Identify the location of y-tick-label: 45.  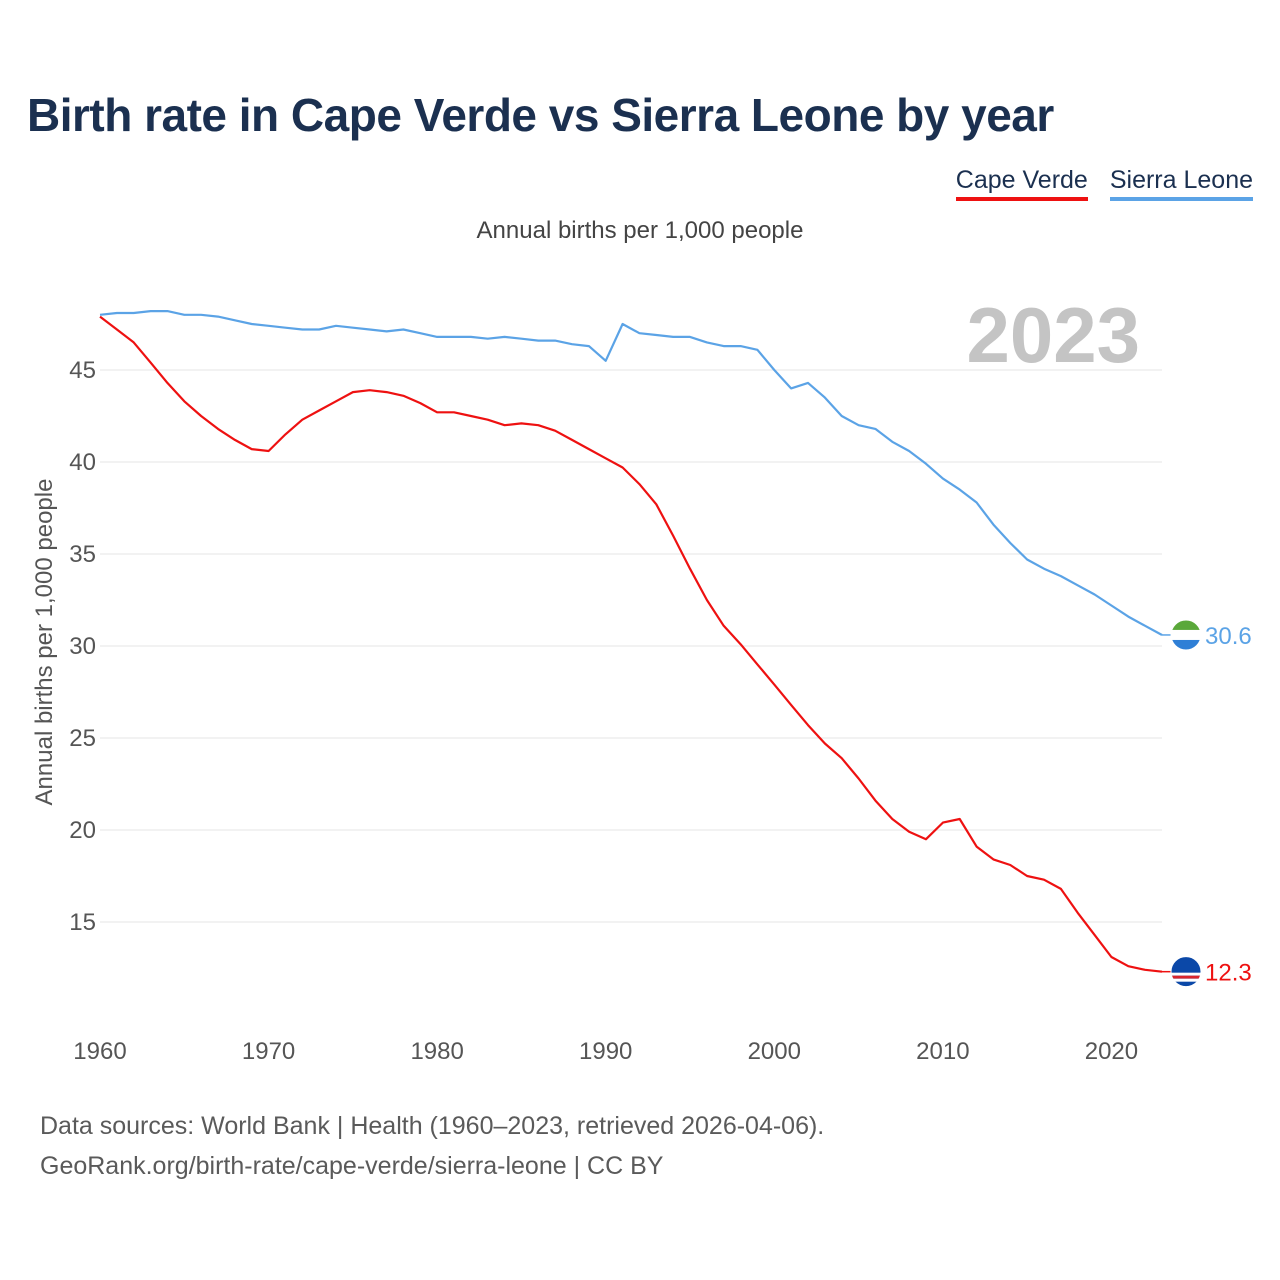
(82, 370).